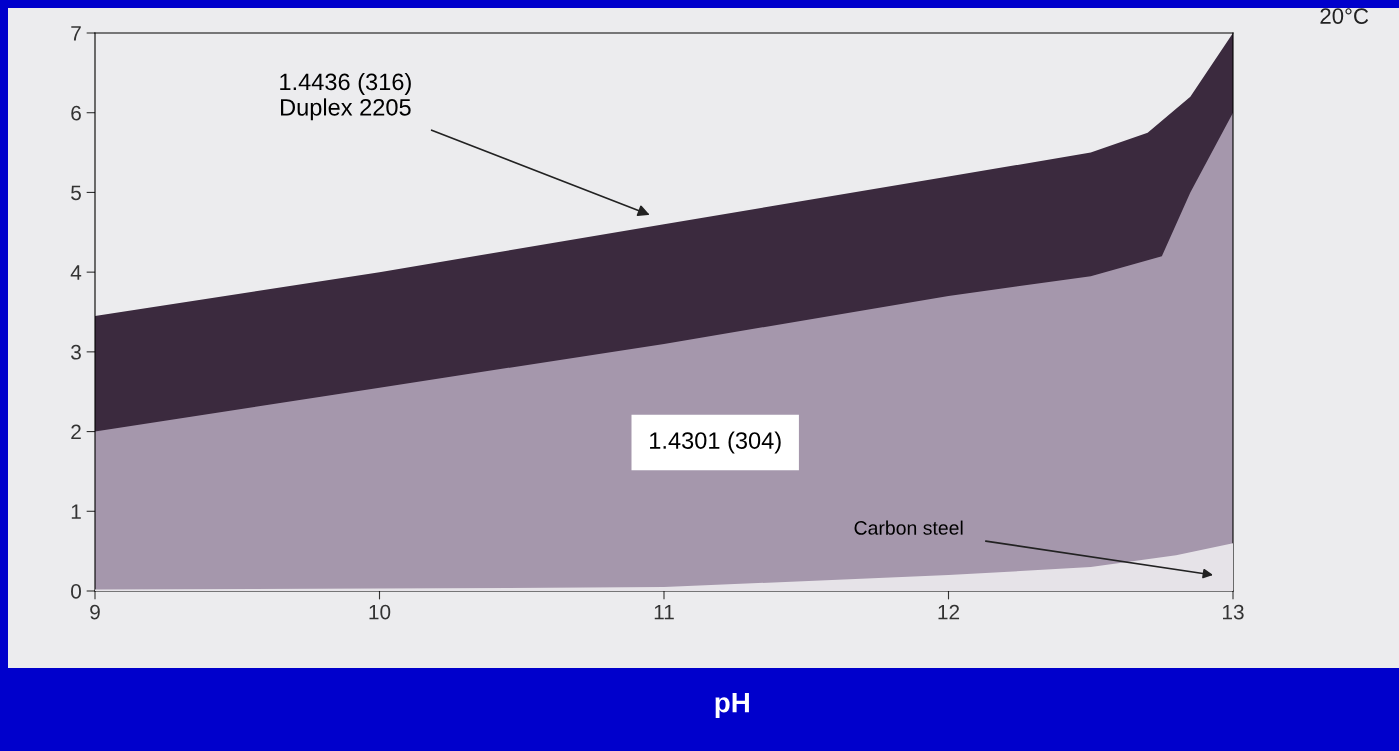 The image size is (1399, 751). I want to click on y-tick-label: 5, so click(76, 193).